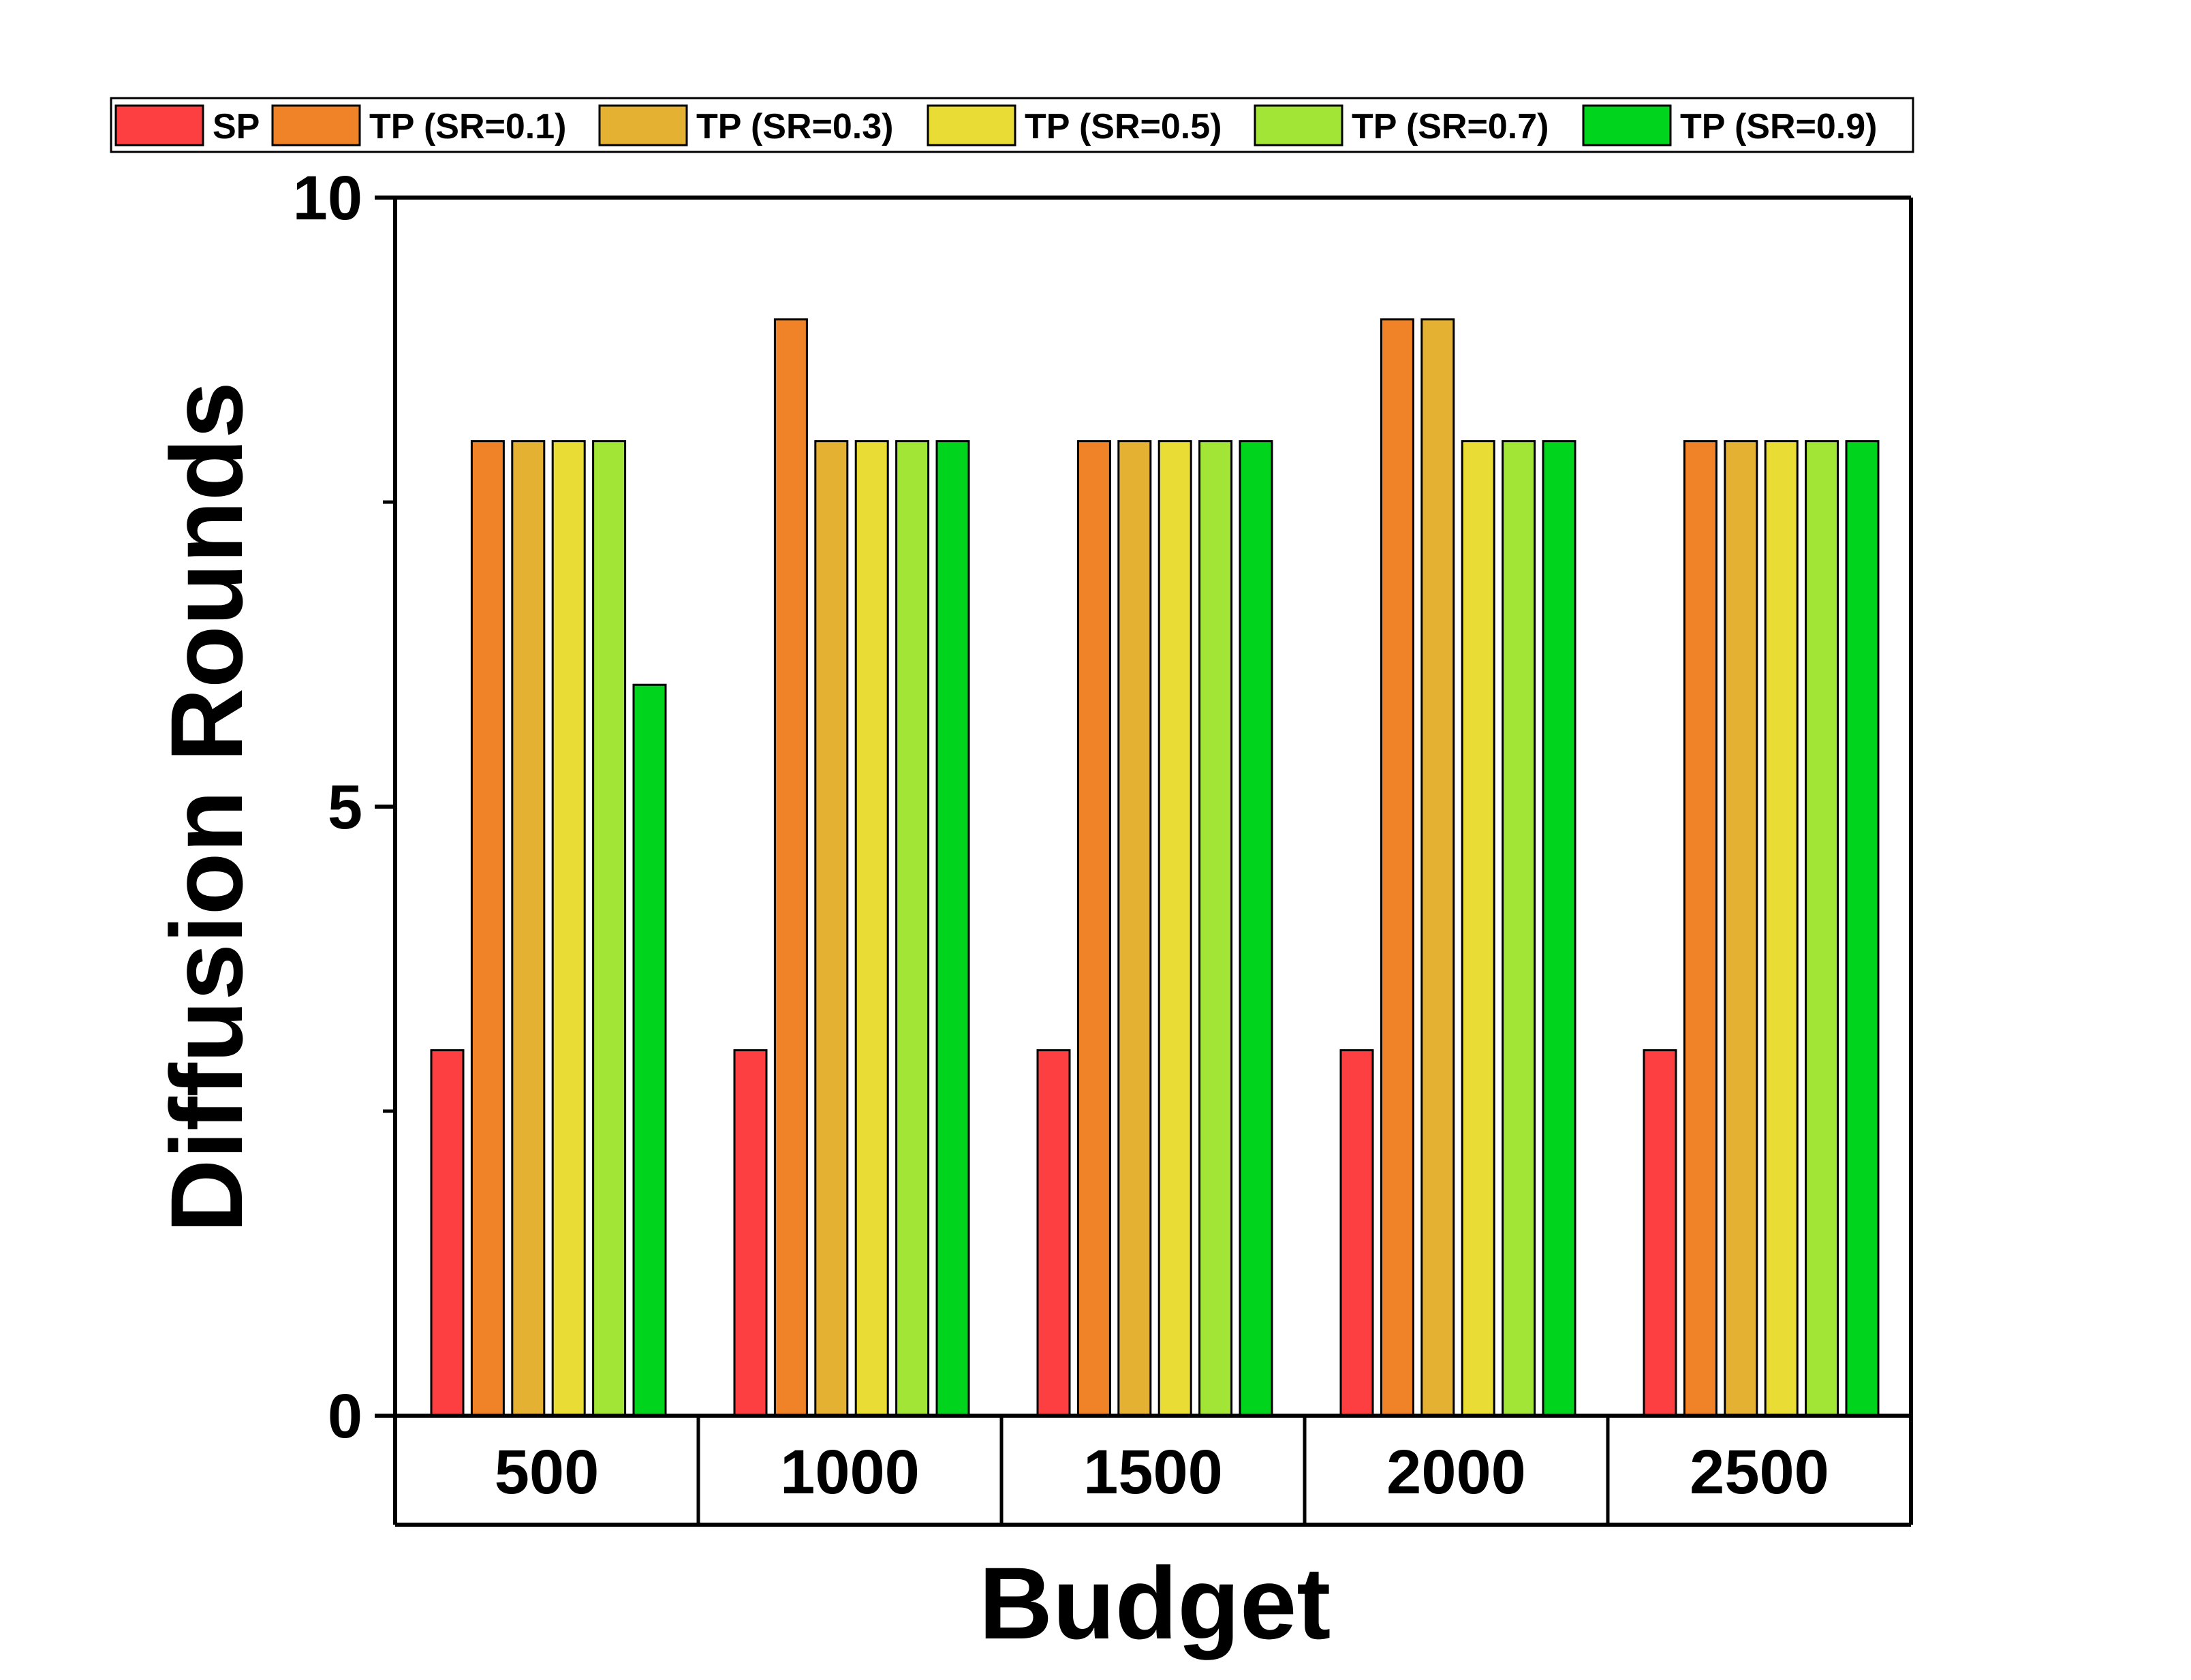  I want to click on x-tick-label-4: 2500, so click(1759, 1472).